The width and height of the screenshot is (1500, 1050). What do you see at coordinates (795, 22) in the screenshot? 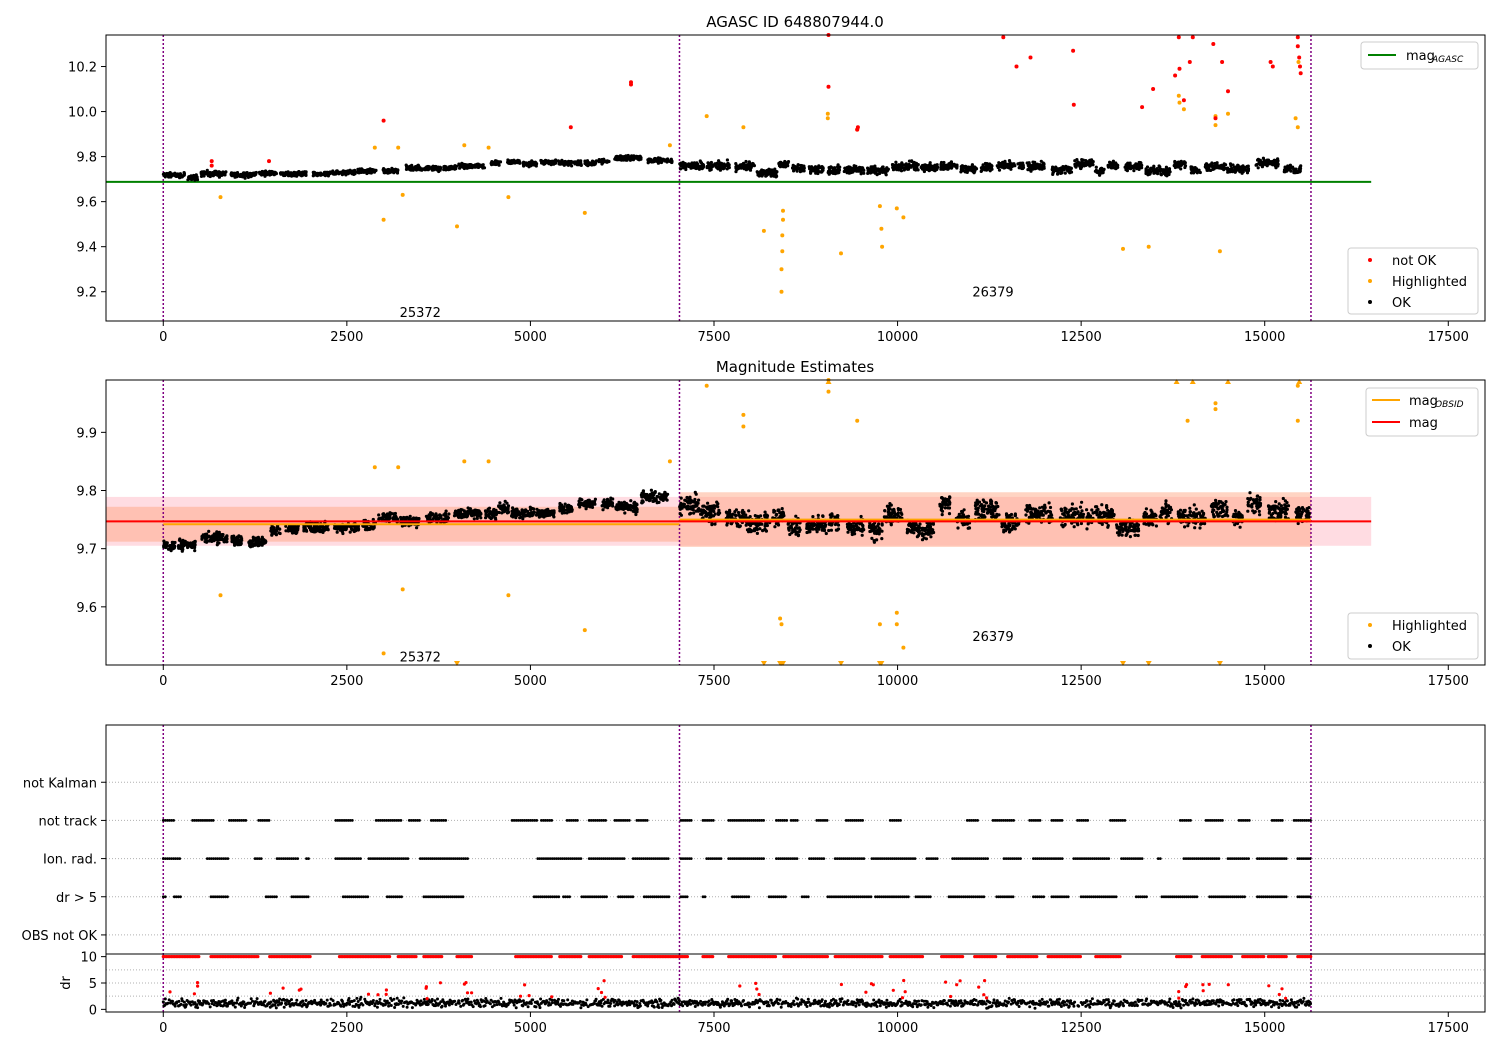
I see `chart-title: AGASC ID 648807944.0` at bounding box center [795, 22].